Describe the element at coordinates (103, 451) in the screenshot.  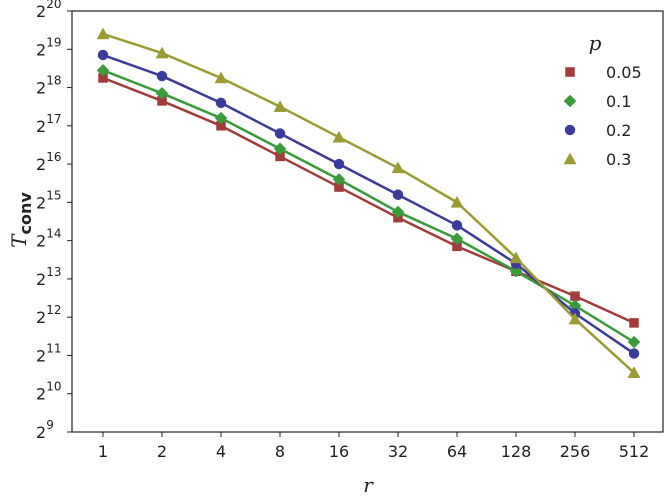
I see `x-tick-label: 1` at that location.